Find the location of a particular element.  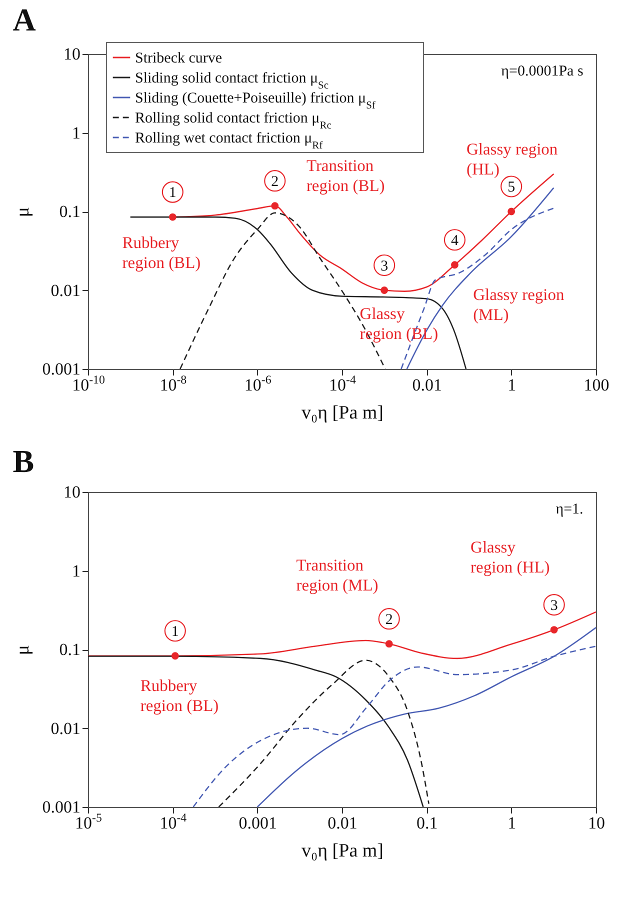

annotation: 4 is located at coordinates (454, 240).